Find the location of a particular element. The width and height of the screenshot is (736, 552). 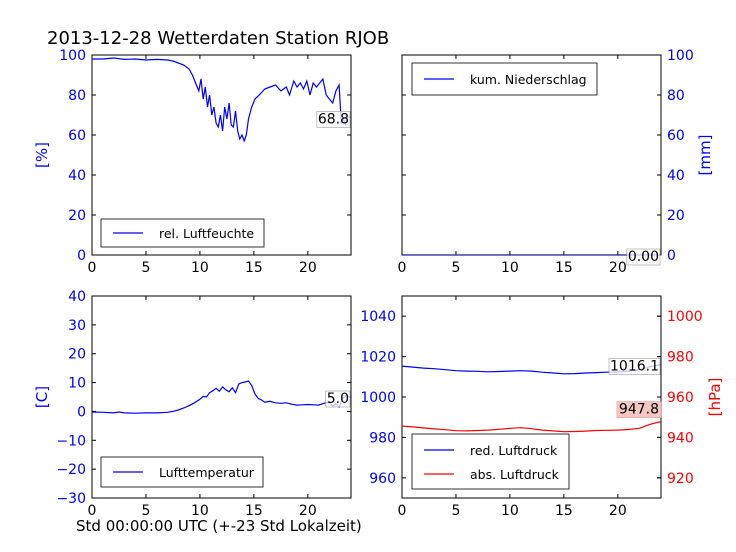

y-tick-label: 960 is located at coordinates (382, 479).